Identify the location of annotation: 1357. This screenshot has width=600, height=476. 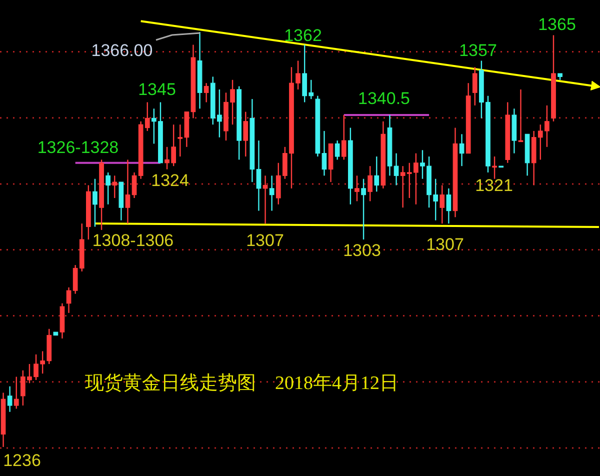
(478, 50).